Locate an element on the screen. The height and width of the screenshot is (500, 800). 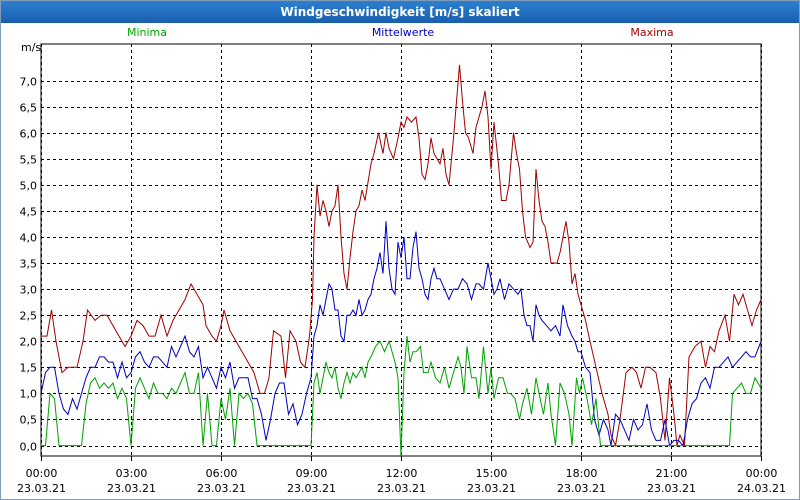
y-tick-label: 3,0 is located at coordinates (29, 290).